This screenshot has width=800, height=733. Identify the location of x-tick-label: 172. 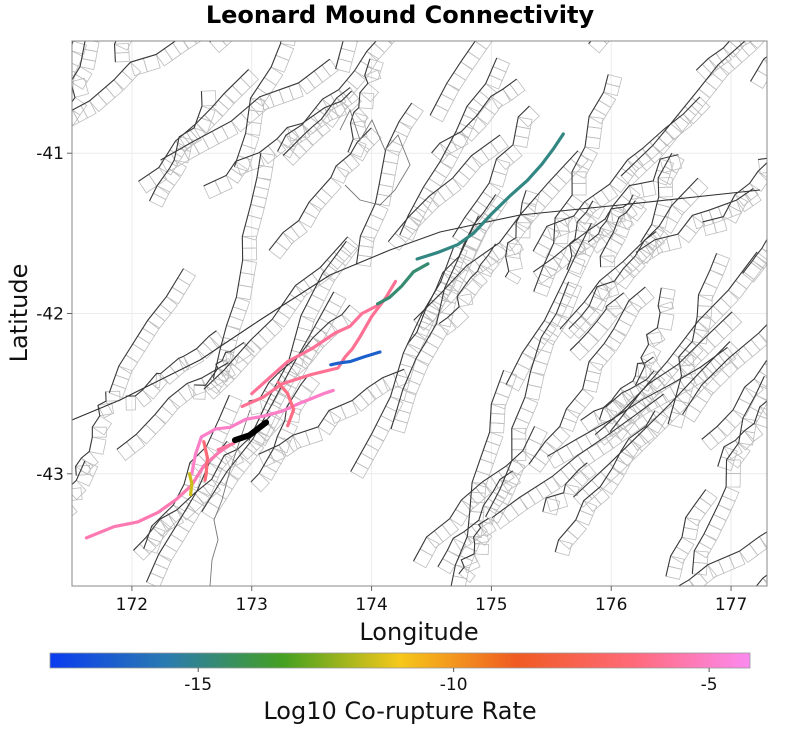
(132, 605).